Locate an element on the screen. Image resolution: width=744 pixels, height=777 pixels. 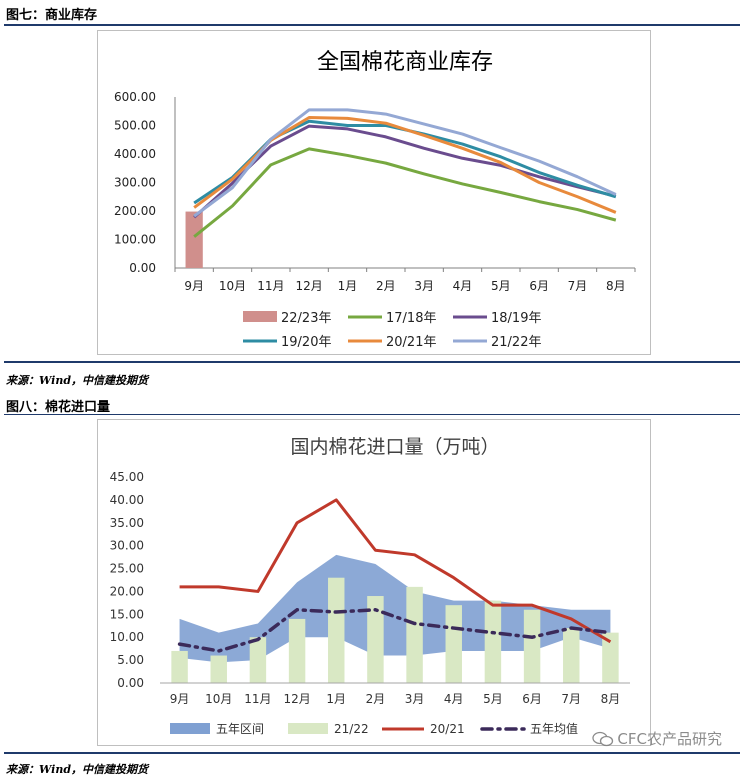
y-tick-label: 45.00 is located at coordinates (127, 477).